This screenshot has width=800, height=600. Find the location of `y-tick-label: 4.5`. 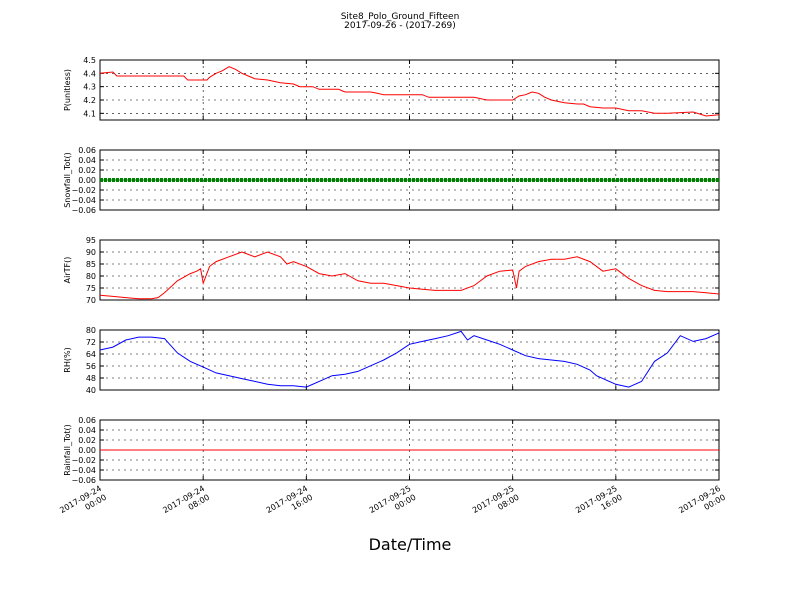

y-tick-label: 4.5 is located at coordinates (89, 60).